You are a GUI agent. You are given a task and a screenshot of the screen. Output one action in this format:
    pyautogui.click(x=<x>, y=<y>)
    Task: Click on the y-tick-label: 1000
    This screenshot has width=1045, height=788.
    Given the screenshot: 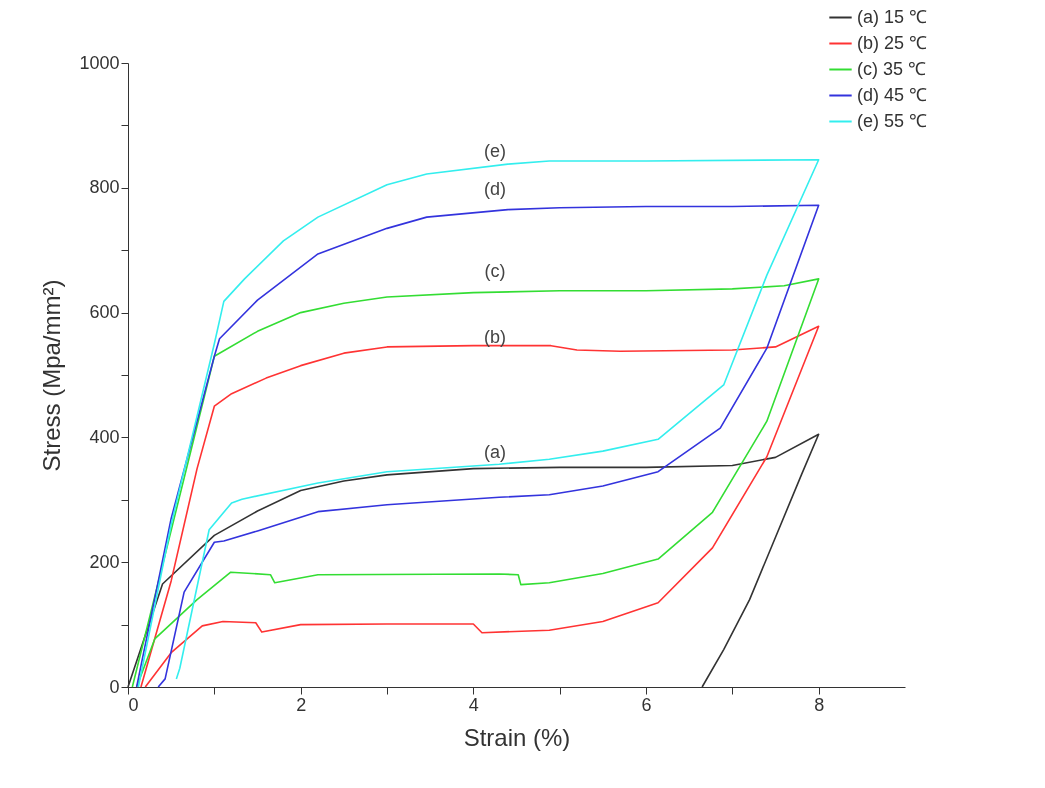 What is the action you would take?
    pyautogui.click(x=99, y=62)
    